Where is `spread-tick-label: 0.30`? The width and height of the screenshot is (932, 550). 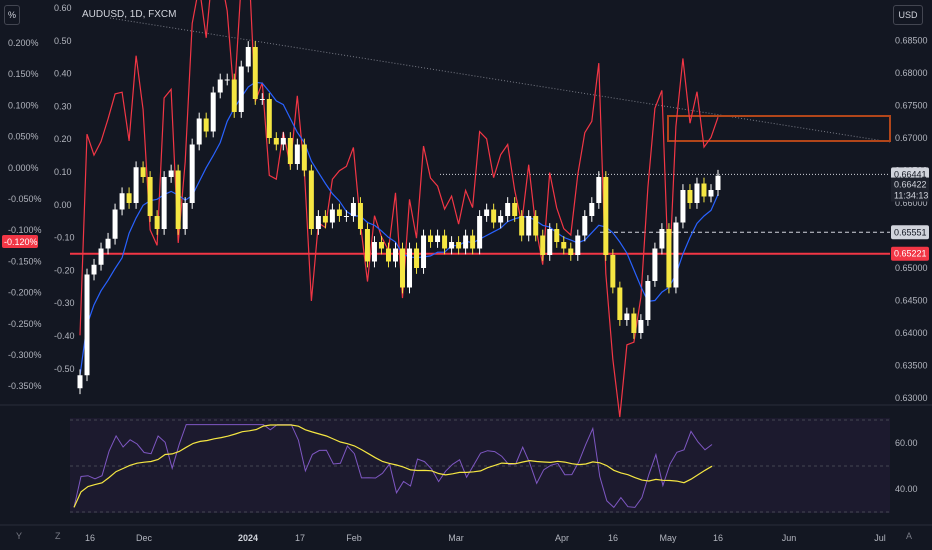 spread-tick-label: 0.30 is located at coordinates (63, 106).